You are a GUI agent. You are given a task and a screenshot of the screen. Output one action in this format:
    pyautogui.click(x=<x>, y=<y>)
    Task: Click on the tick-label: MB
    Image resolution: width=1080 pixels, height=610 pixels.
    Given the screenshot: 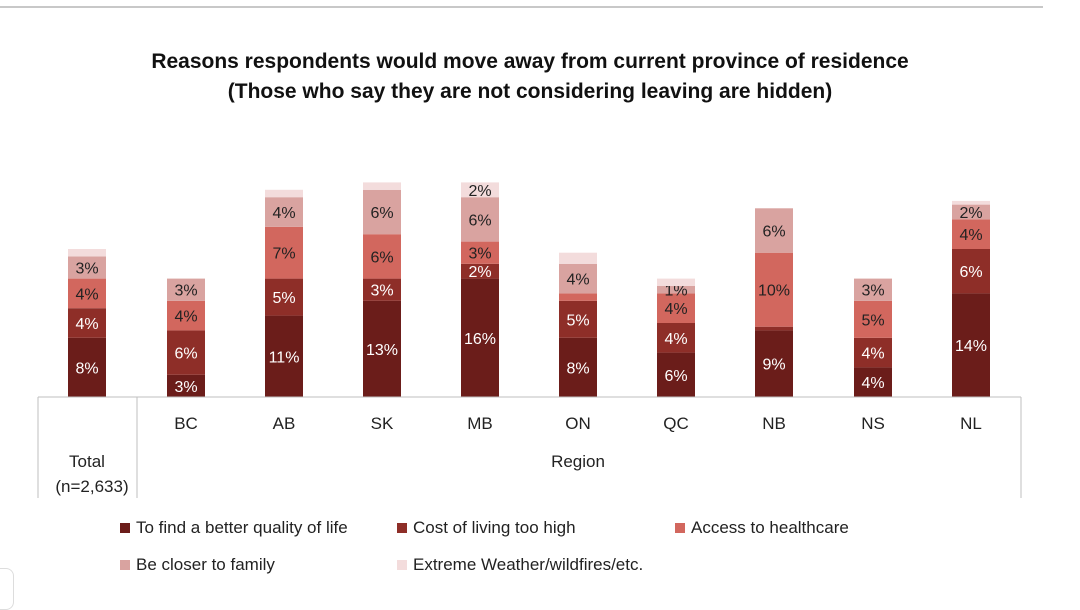 What is the action you would take?
    pyautogui.click(x=480, y=423)
    